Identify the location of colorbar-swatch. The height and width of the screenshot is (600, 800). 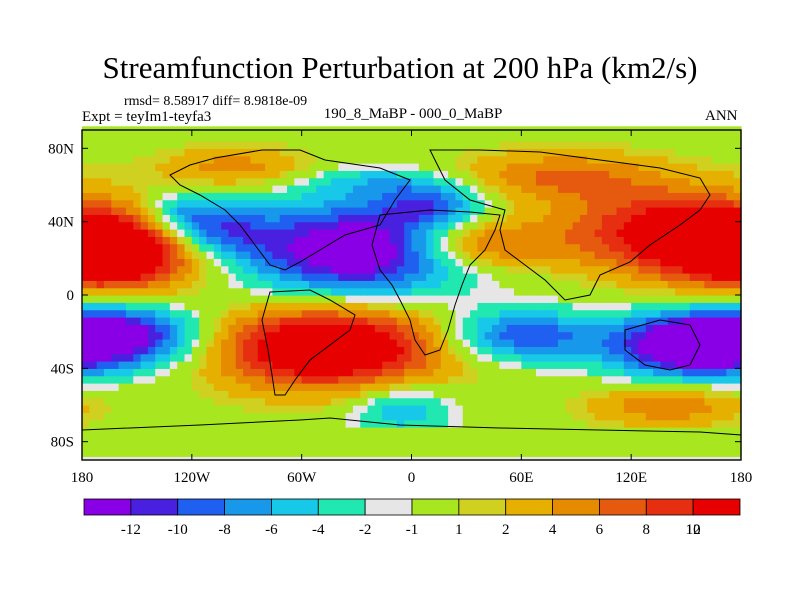
(669, 507).